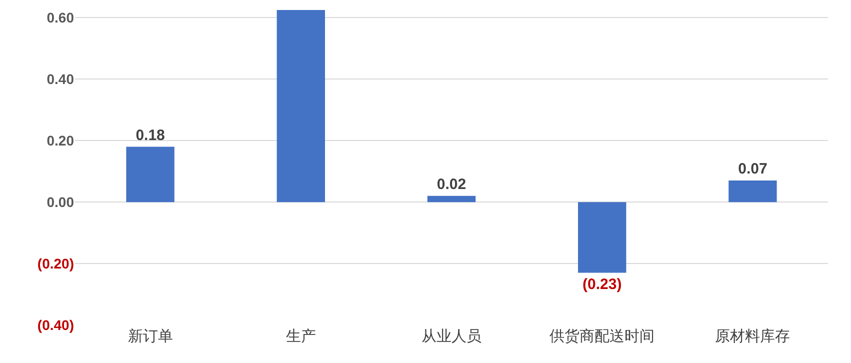 Image resolution: width=851 pixels, height=363 pixels. Describe the element at coordinates (60, 202) in the screenshot. I see `y-tick-label: 0.00` at that location.